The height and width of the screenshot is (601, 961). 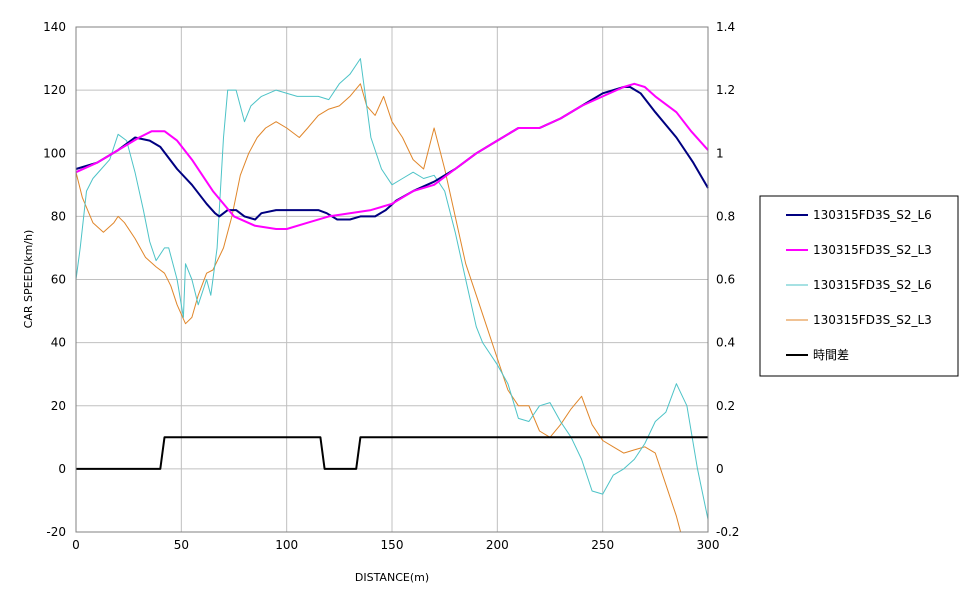 What do you see at coordinates (58, 216) in the screenshot?
I see `y-tick-label-5: 80` at bounding box center [58, 216].